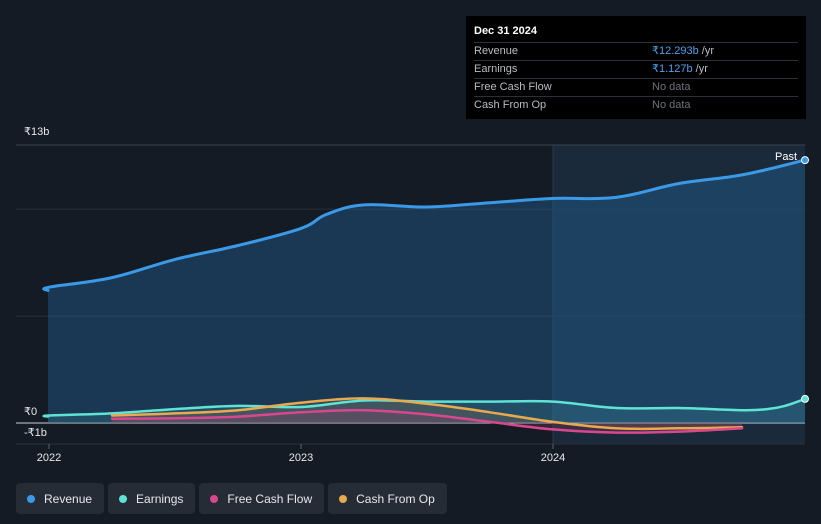 This screenshot has height=524, width=821. What do you see at coordinates (496, 69) in the screenshot?
I see `tooltip-label: Earnings` at bounding box center [496, 69].